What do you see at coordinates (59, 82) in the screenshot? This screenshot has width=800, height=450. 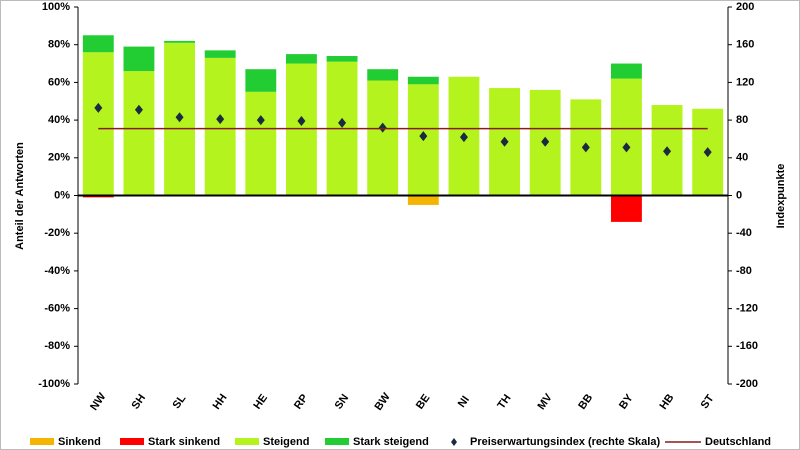 I see `y-tick-label: 60%` at bounding box center [59, 82].